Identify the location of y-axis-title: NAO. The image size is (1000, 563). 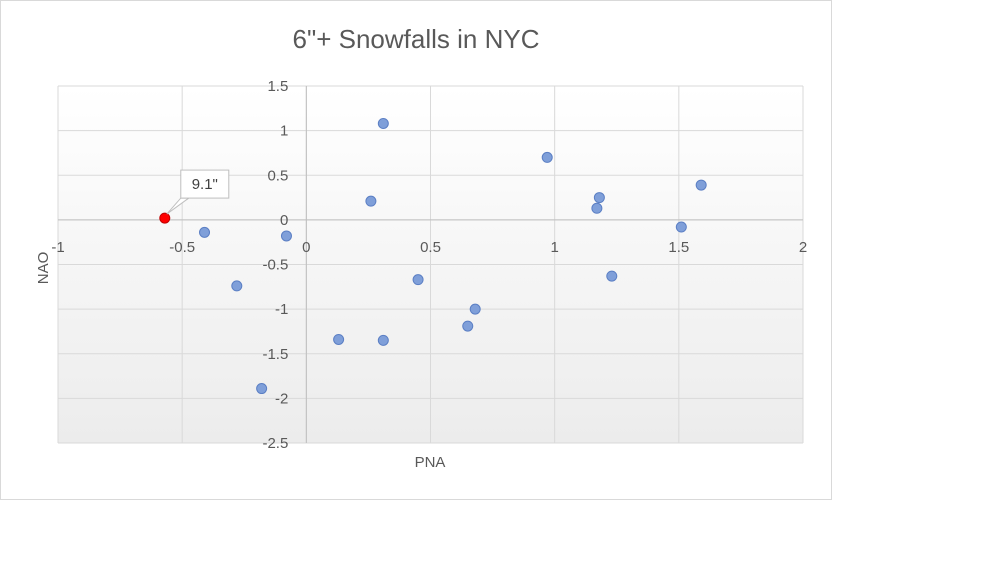
(43, 268).